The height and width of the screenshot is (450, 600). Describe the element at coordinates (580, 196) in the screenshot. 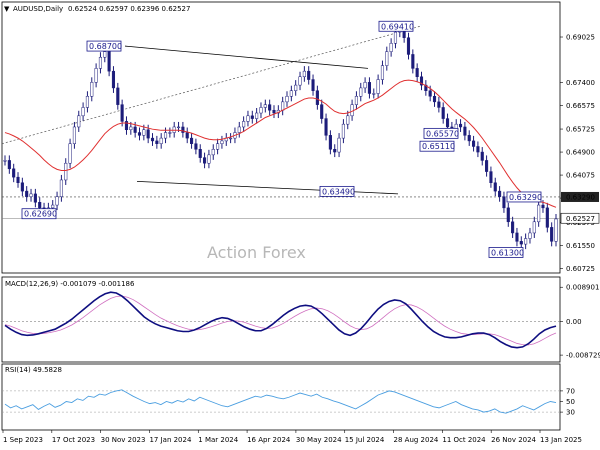

I see `level-price-tag` at that location.